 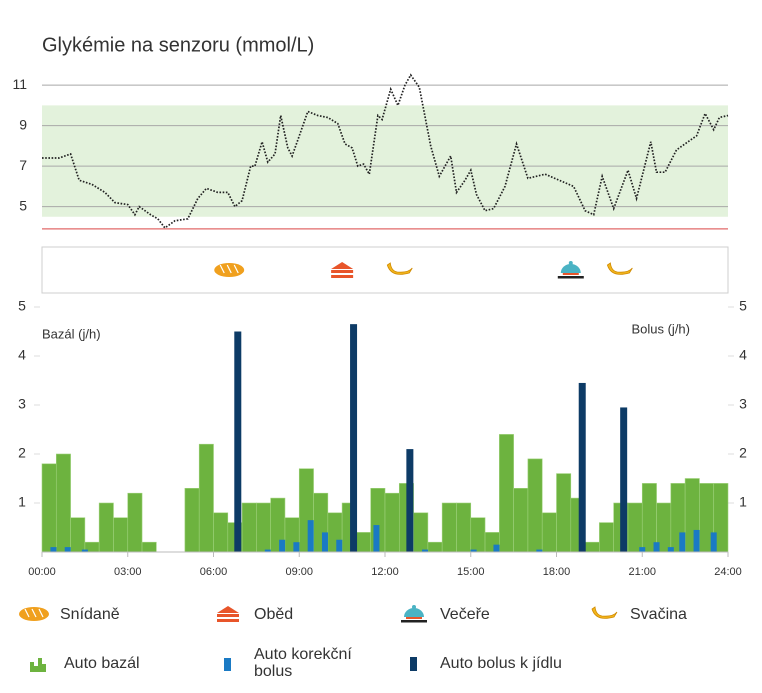 What do you see at coordinates (471, 572) in the screenshot?
I see `x-tick-label: 15:00` at bounding box center [471, 572].